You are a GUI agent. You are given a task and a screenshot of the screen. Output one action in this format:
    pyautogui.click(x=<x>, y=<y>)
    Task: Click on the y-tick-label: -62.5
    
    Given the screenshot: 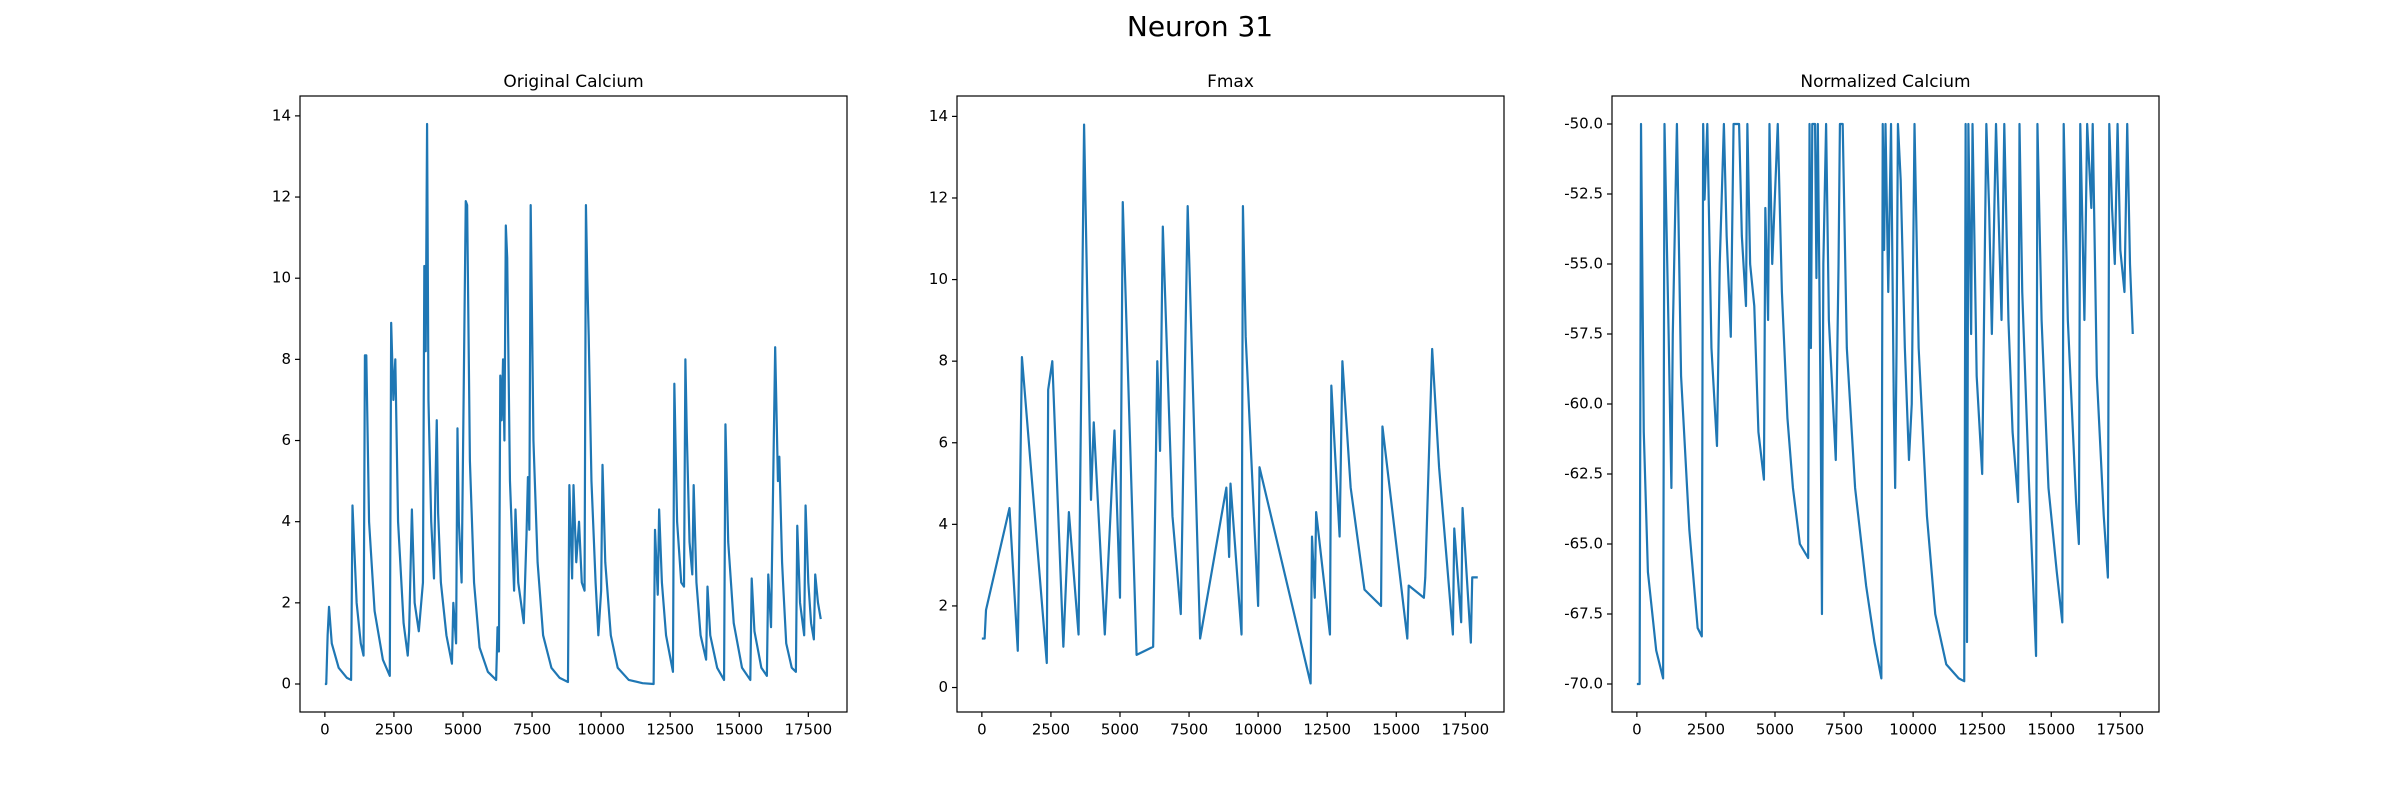 What is the action you would take?
    pyautogui.click(x=1583, y=474)
    